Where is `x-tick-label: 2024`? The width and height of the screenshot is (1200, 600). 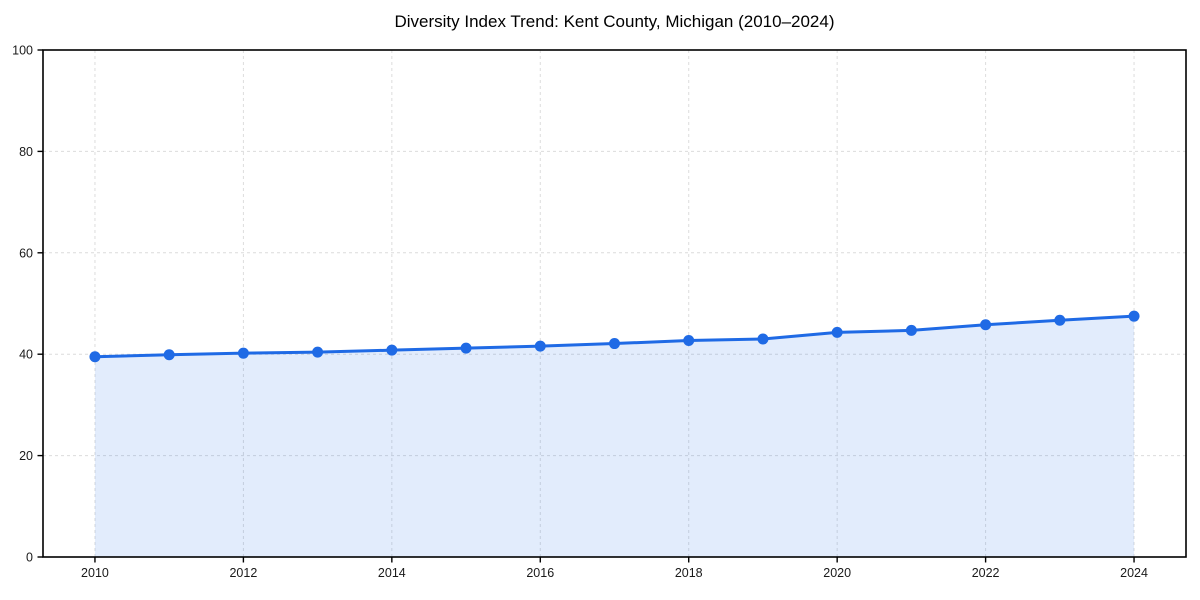 x-tick-label: 2024 is located at coordinates (1134, 573).